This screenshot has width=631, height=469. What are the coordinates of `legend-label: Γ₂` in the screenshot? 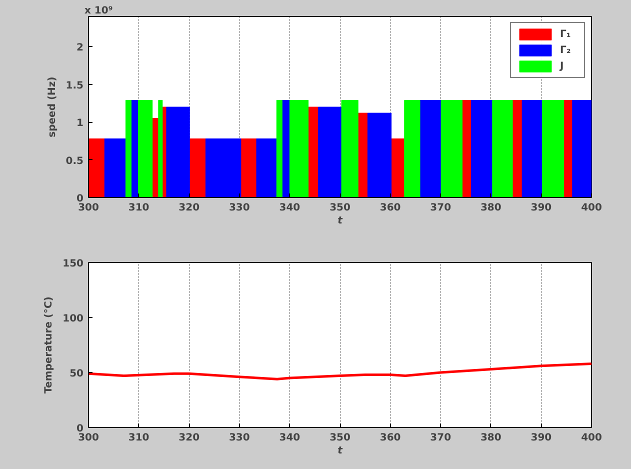 It's located at (566, 50).